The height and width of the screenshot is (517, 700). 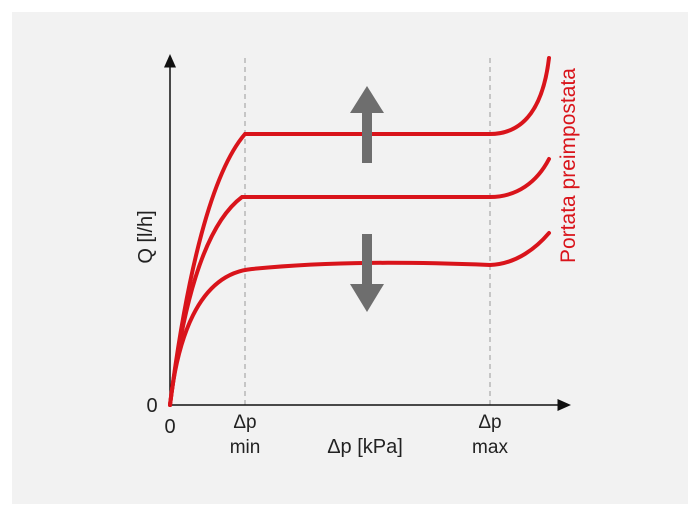 What do you see at coordinates (568, 165) in the screenshot?
I see `curves-label: Portata preimpostata` at bounding box center [568, 165].